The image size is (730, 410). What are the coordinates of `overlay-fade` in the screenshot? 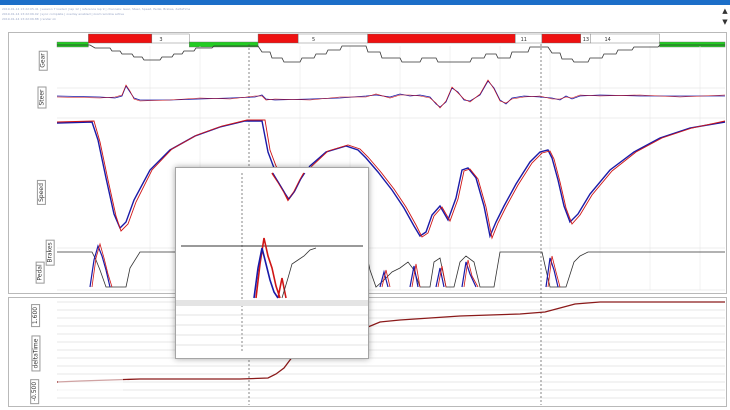 It's located at (90, 384).